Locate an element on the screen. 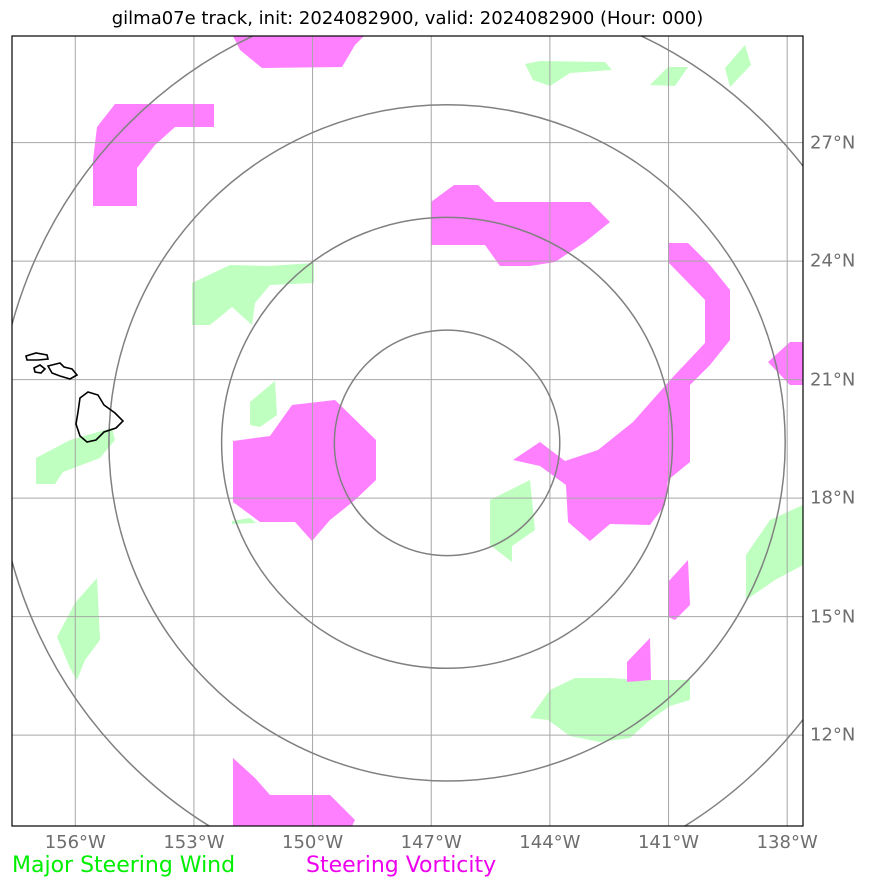 Image resolution: width=873 pixels, height=891 pixels. latitude-label: 18°N is located at coordinates (833, 498).